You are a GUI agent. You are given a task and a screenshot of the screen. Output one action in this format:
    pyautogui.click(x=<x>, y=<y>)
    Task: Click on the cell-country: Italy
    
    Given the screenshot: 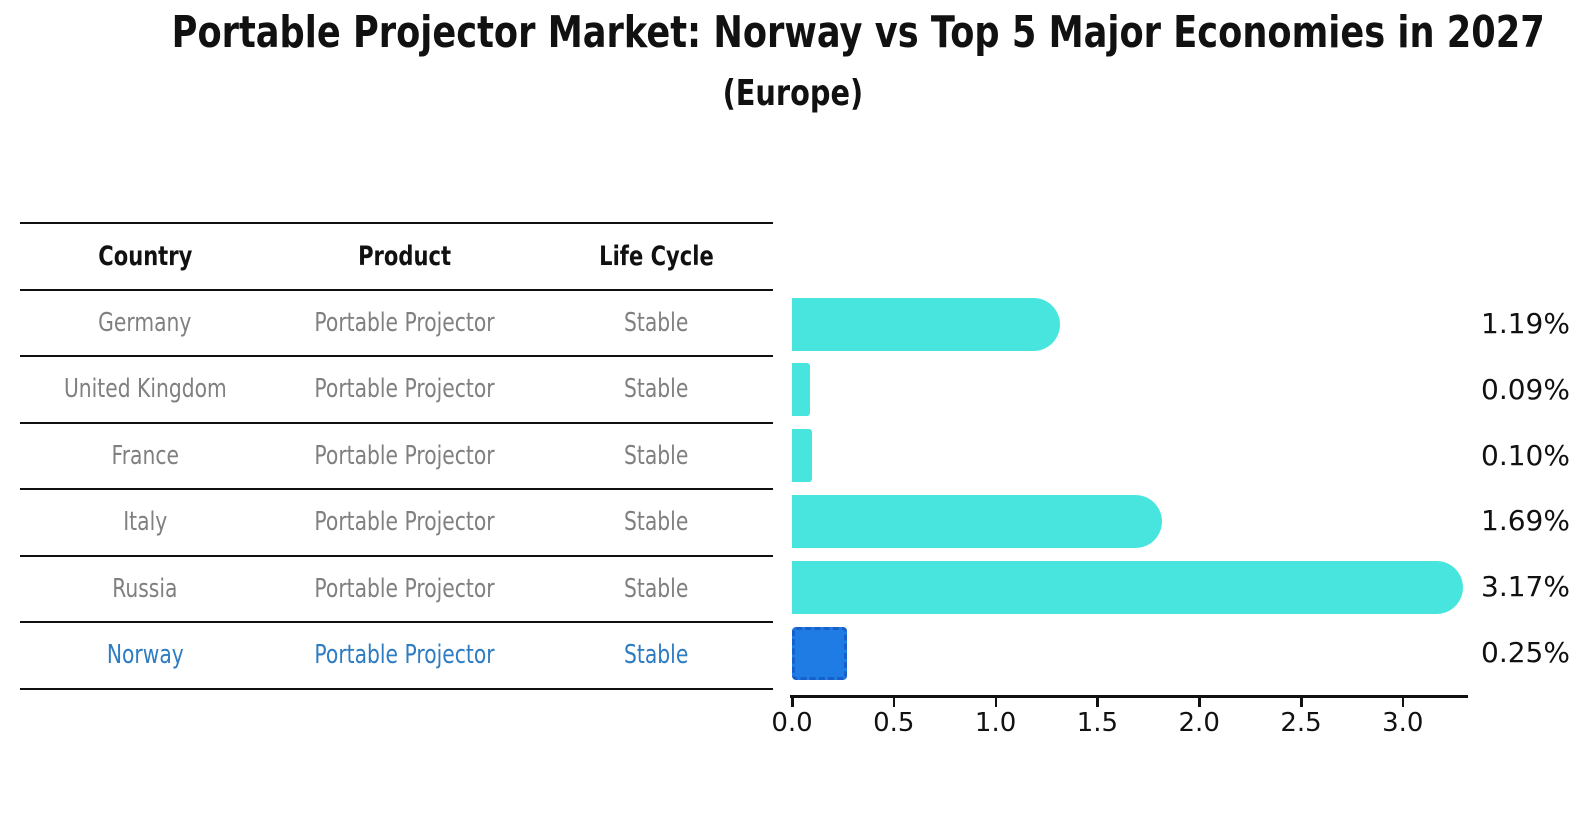 What is the action you would take?
    pyautogui.click(x=145, y=522)
    